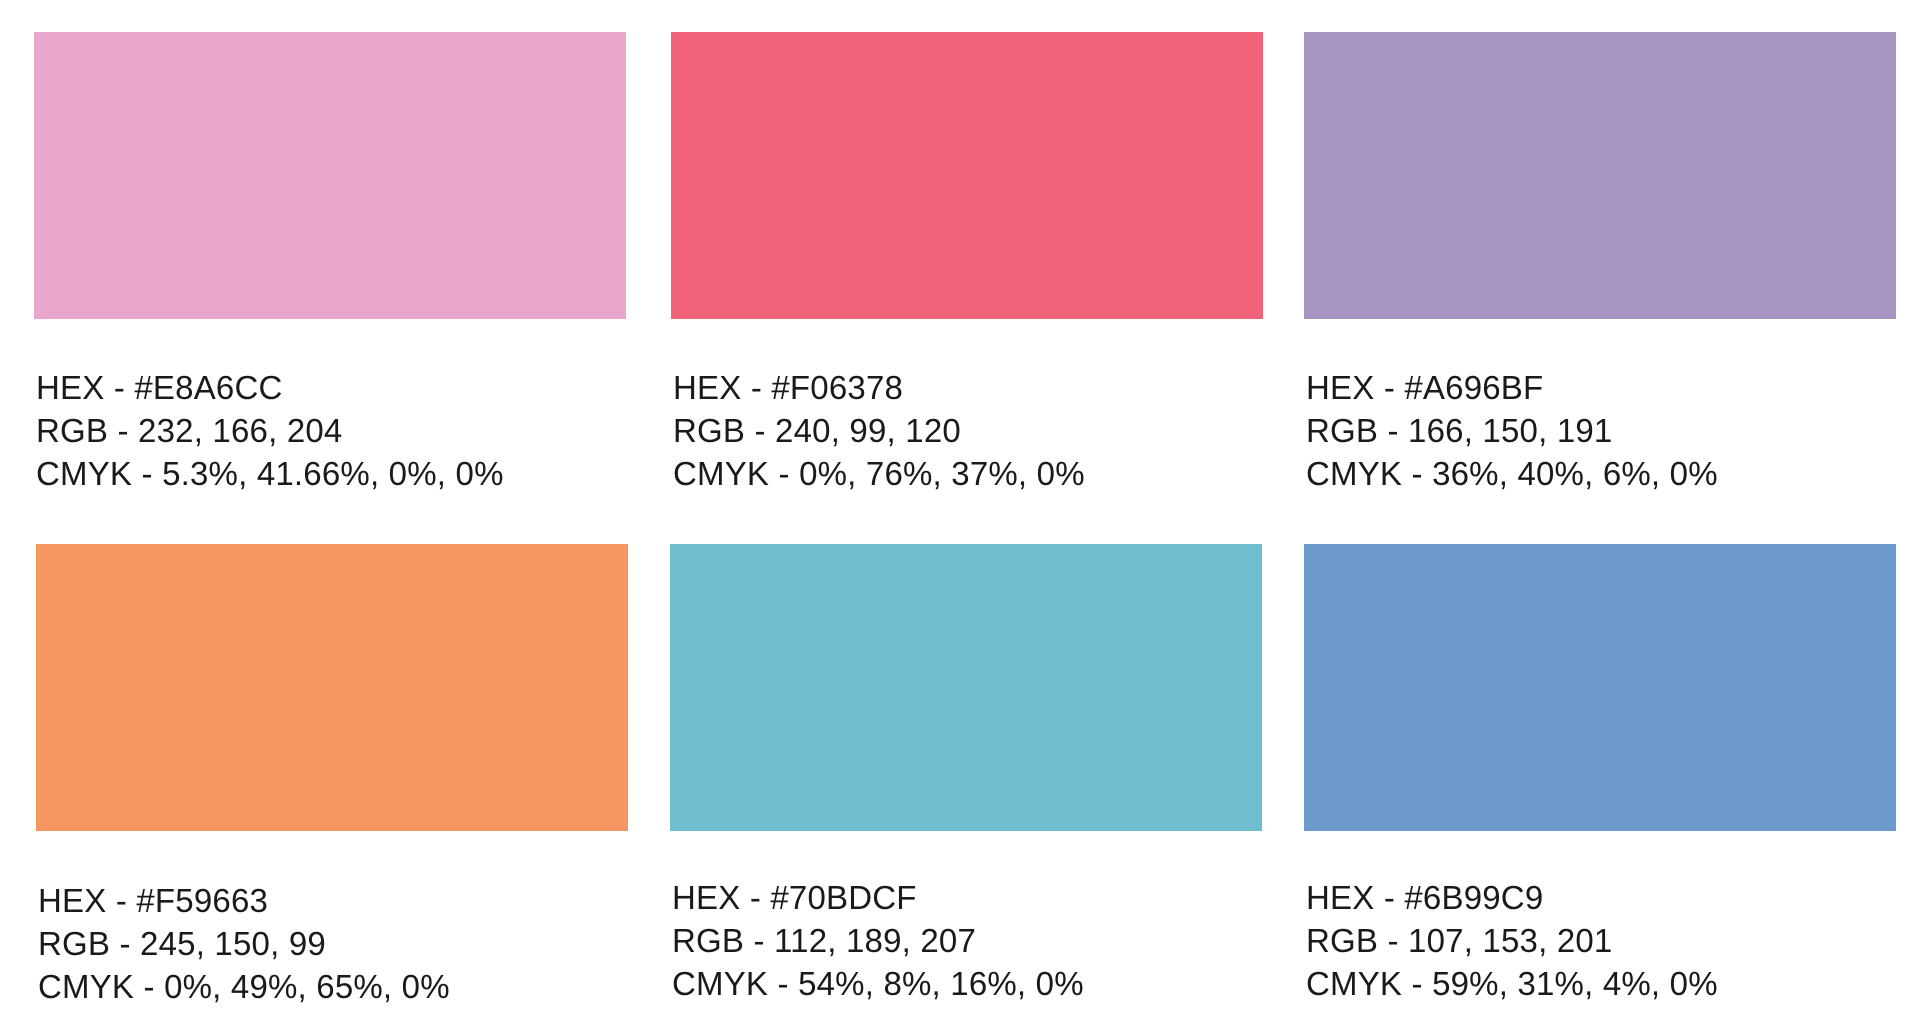 This screenshot has width=1920, height=1024. What do you see at coordinates (1512, 983) in the screenshot?
I see `cmyk-value: CMYK - 59%, 31%, 4%, 0%` at bounding box center [1512, 983].